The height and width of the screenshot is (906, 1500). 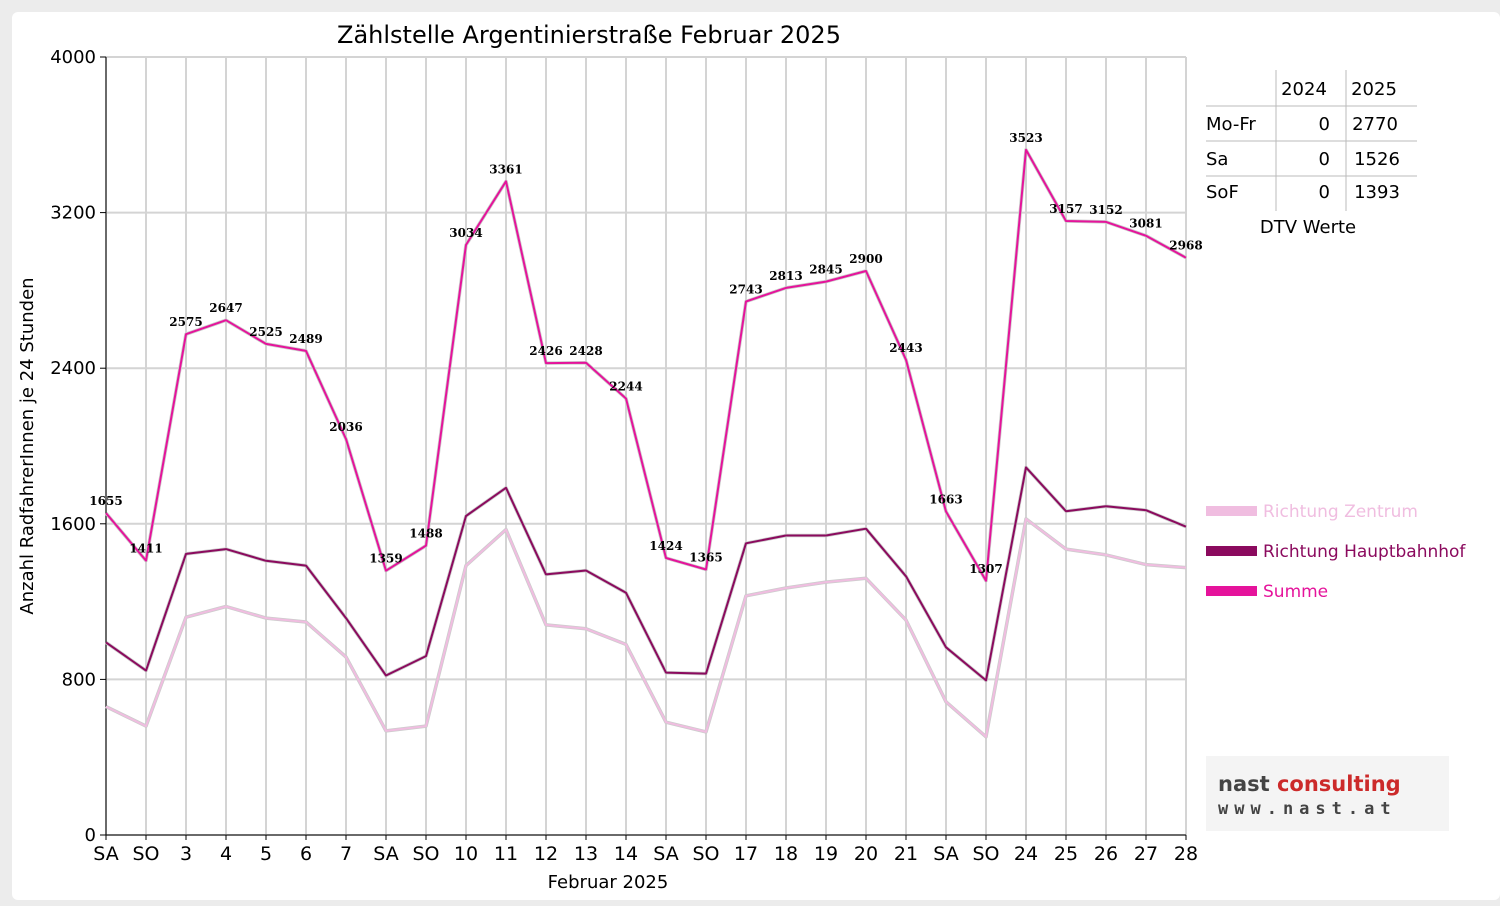 What do you see at coordinates (306, 854) in the screenshot?
I see `x-tick-label: 6` at bounding box center [306, 854].